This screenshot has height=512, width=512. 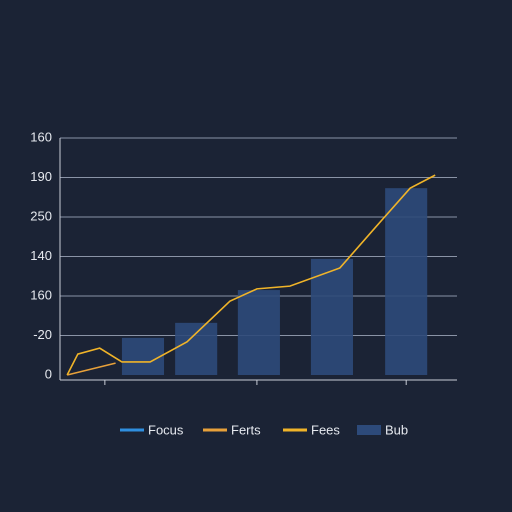 I want to click on legend-label: Bub, so click(x=396, y=429).